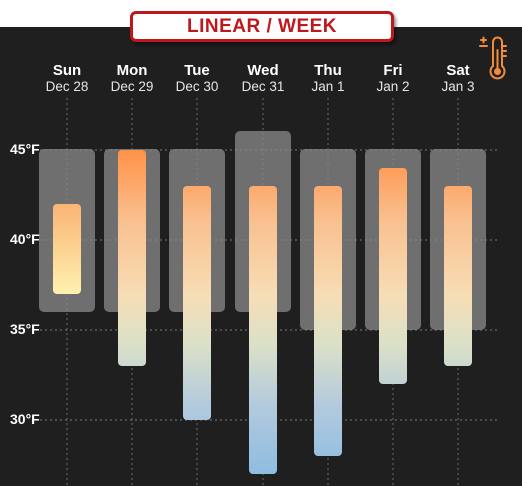  What do you see at coordinates (328, 70) in the screenshot?
I see `day-name: Thu` at bounding box center [328, 70].